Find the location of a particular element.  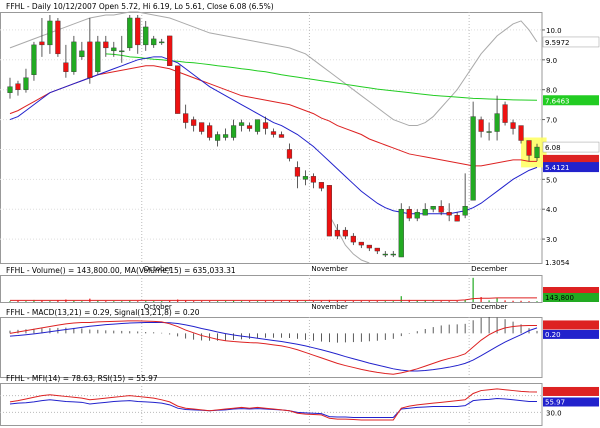

price-tick-label: 10.0 is located at coordinates (554, 31).